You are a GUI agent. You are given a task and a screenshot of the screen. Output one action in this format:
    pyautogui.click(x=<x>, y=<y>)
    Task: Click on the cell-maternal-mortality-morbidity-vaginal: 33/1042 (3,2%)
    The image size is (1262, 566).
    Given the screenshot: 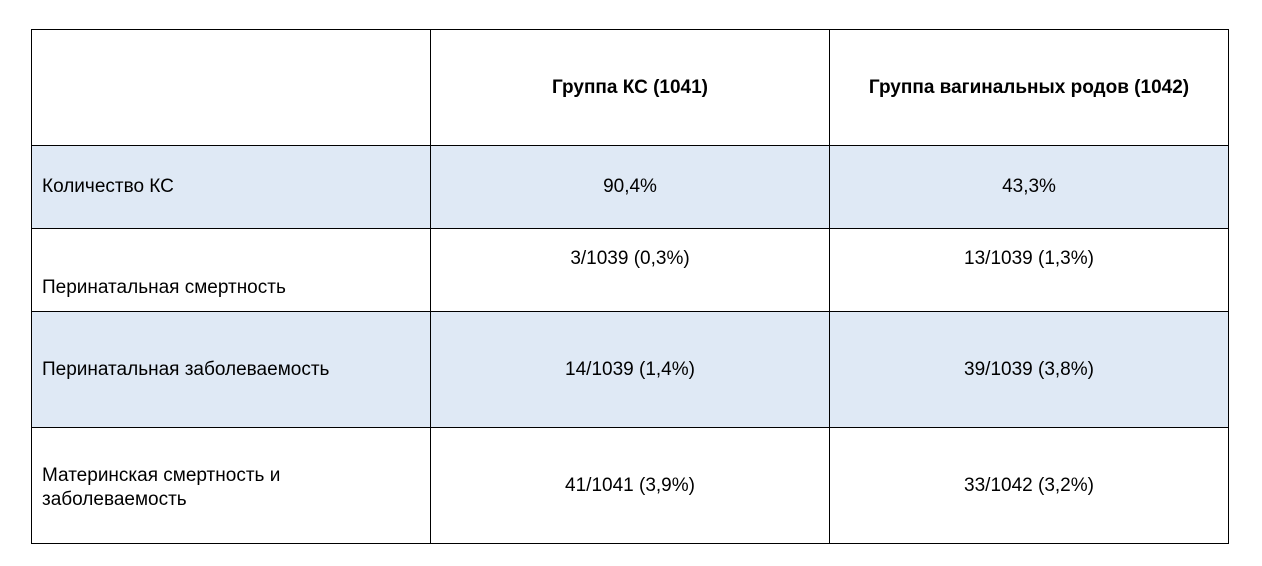 What is the action you would take?
    pyautogui.click(x=1029, y=485)
    